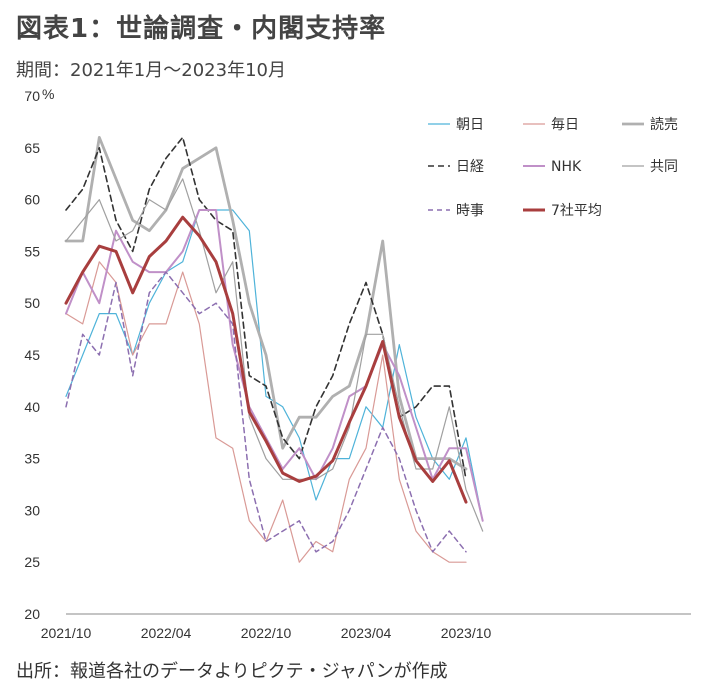  What do you see at coordinates (32, 355) in the screenshot?
I see `y-tick-label: 45` at bounding box center [32, 355].